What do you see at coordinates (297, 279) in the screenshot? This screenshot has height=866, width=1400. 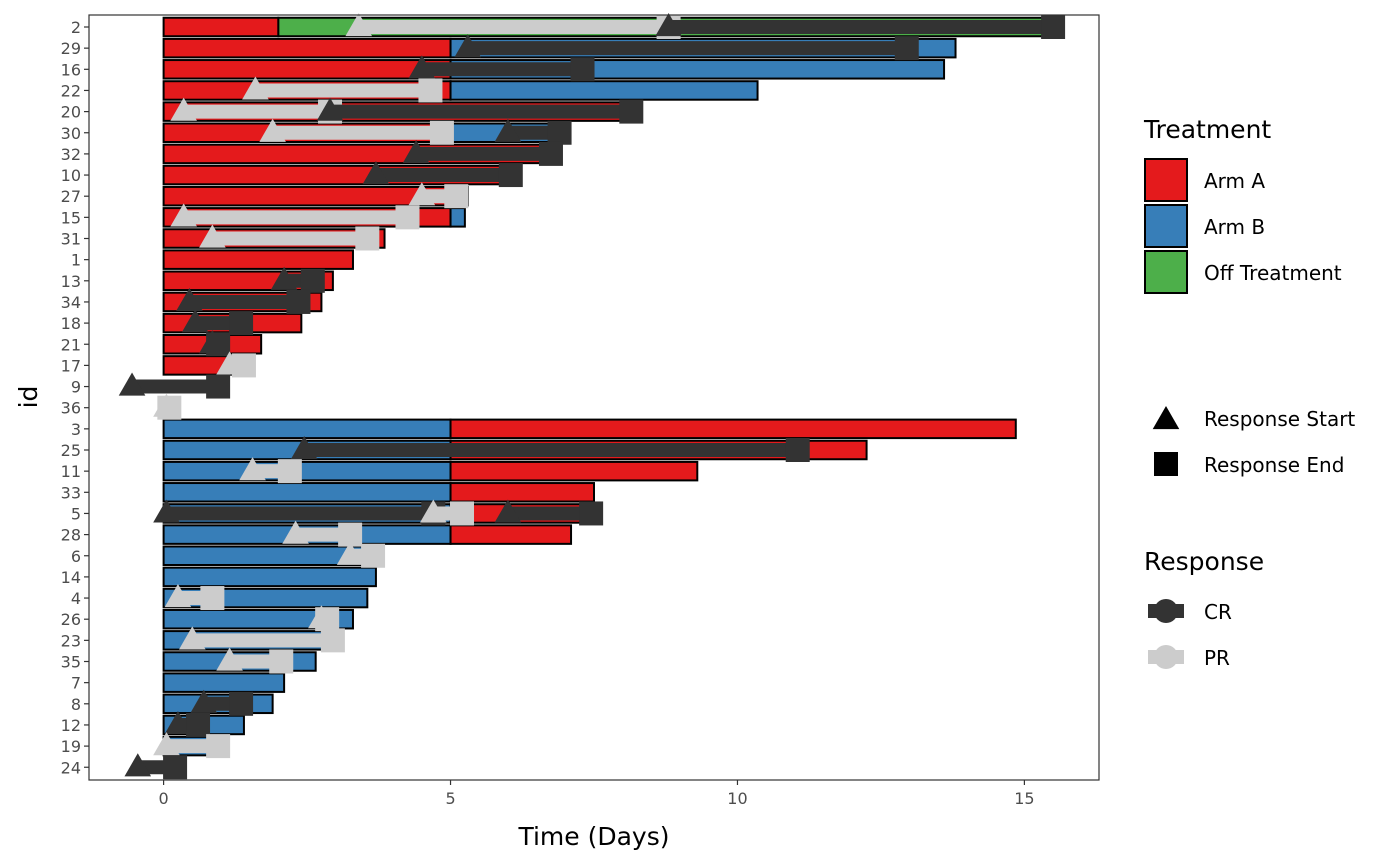 I see `response-13-CR` at bounding box center [297, 279].